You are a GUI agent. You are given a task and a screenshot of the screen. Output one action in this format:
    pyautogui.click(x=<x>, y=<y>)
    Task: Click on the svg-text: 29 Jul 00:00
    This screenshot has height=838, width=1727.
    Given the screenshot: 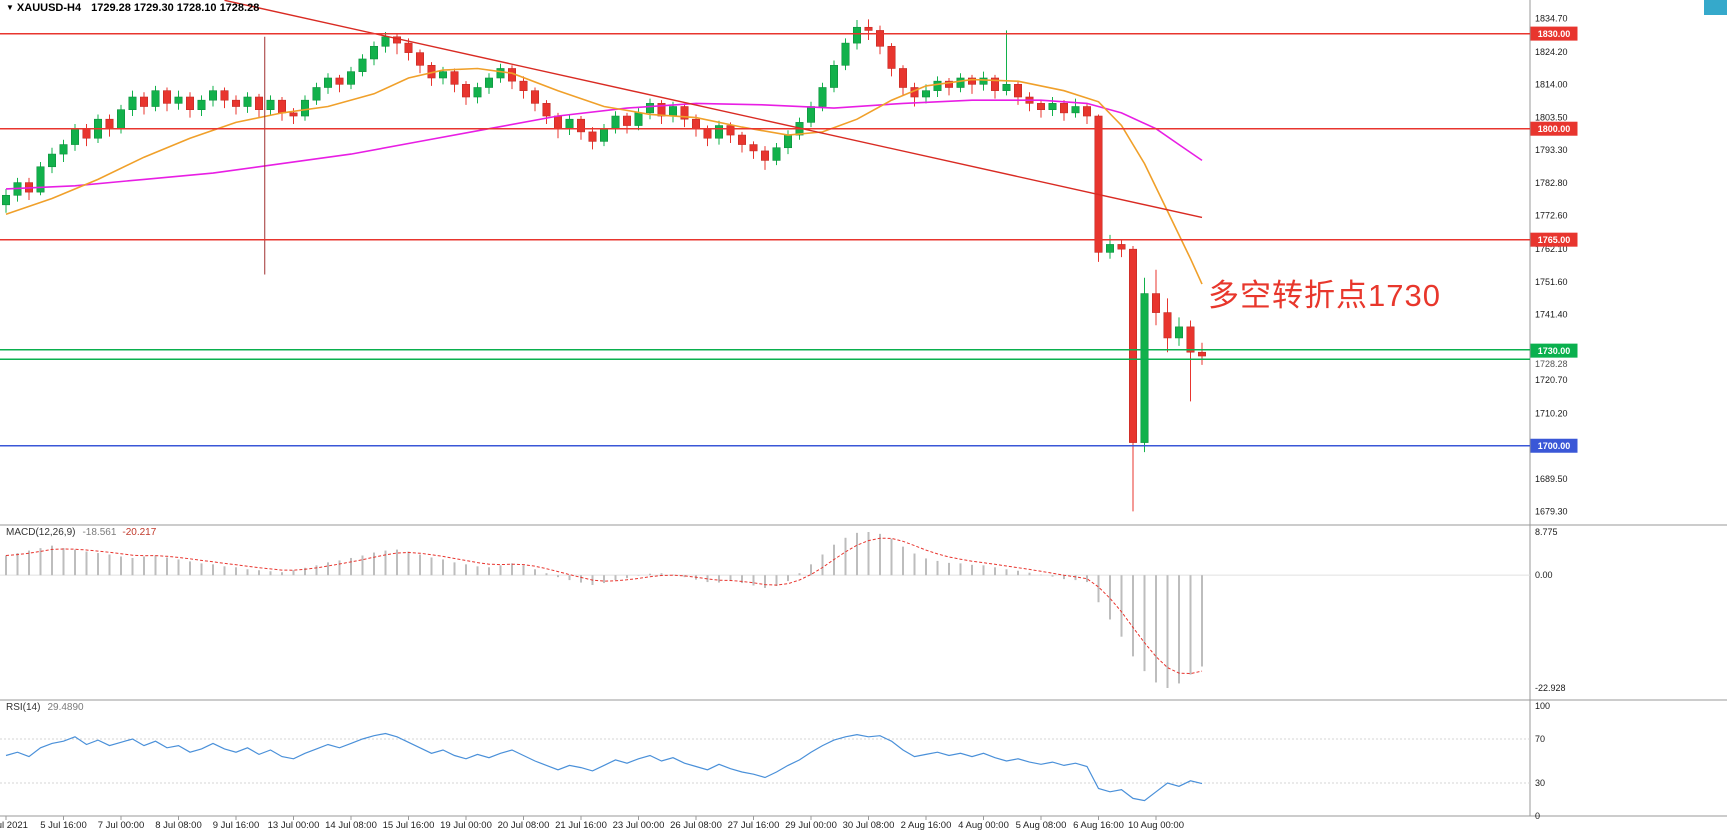 What is the action you would take?
    pyautogui.click(x=811, y=825)
    